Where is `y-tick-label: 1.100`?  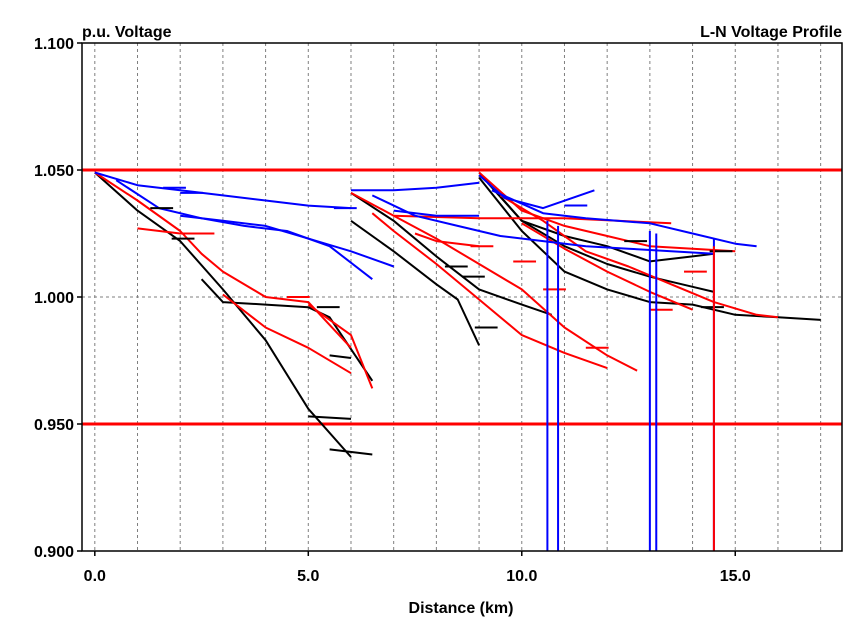
y-tick-label: 1.100 is located at coordinates (54, 44).